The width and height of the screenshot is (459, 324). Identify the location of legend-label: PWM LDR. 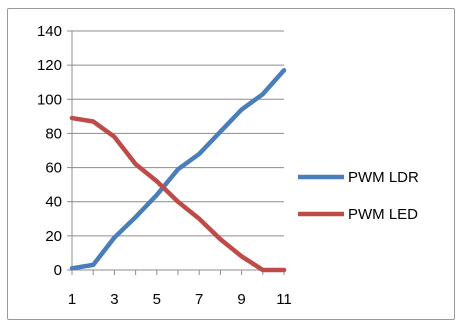
(383, 177).